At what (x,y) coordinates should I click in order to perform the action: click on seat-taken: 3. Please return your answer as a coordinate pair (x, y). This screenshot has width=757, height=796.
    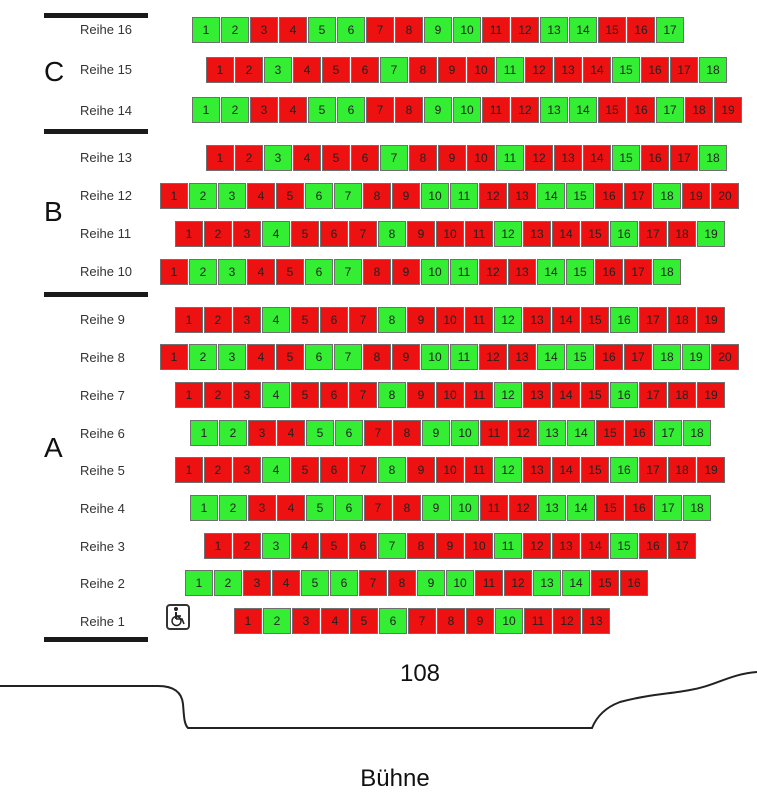
    Looking at the image, I should click on (247, 234).